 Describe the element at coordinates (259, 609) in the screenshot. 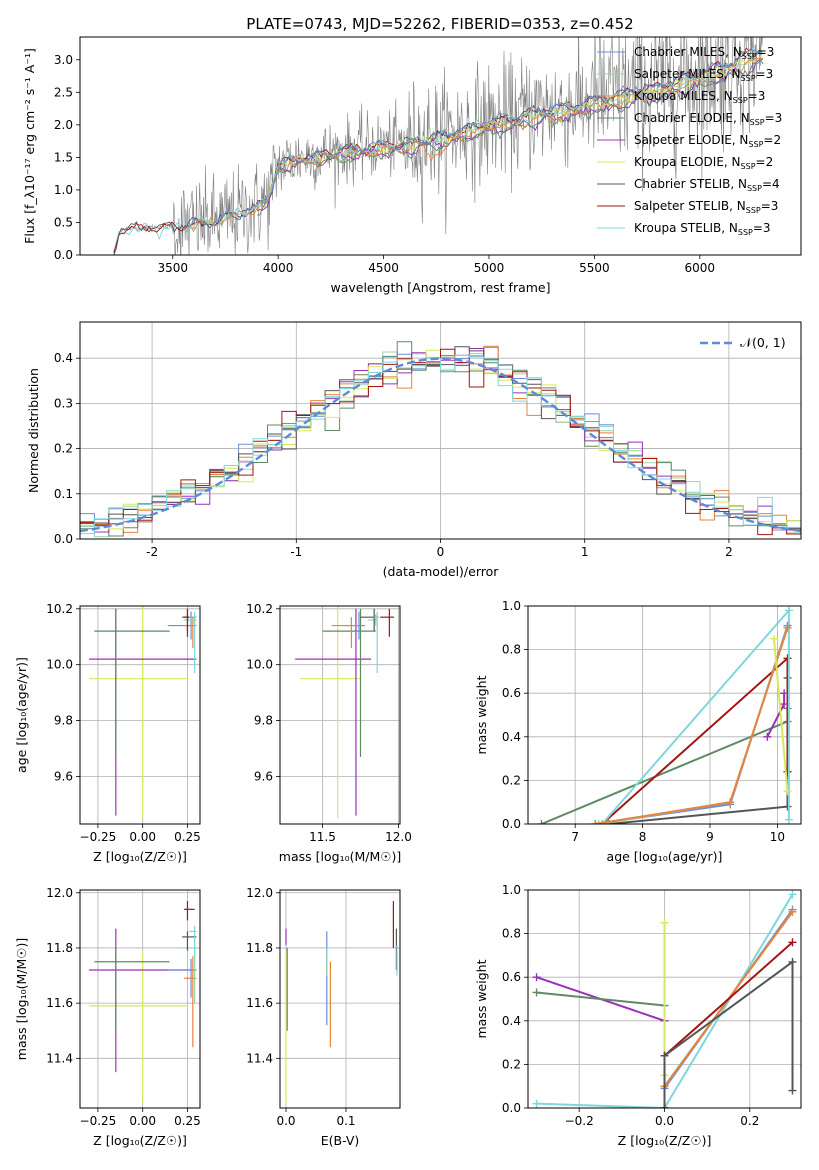

I see `y-tick-label: 10.2` at that location.